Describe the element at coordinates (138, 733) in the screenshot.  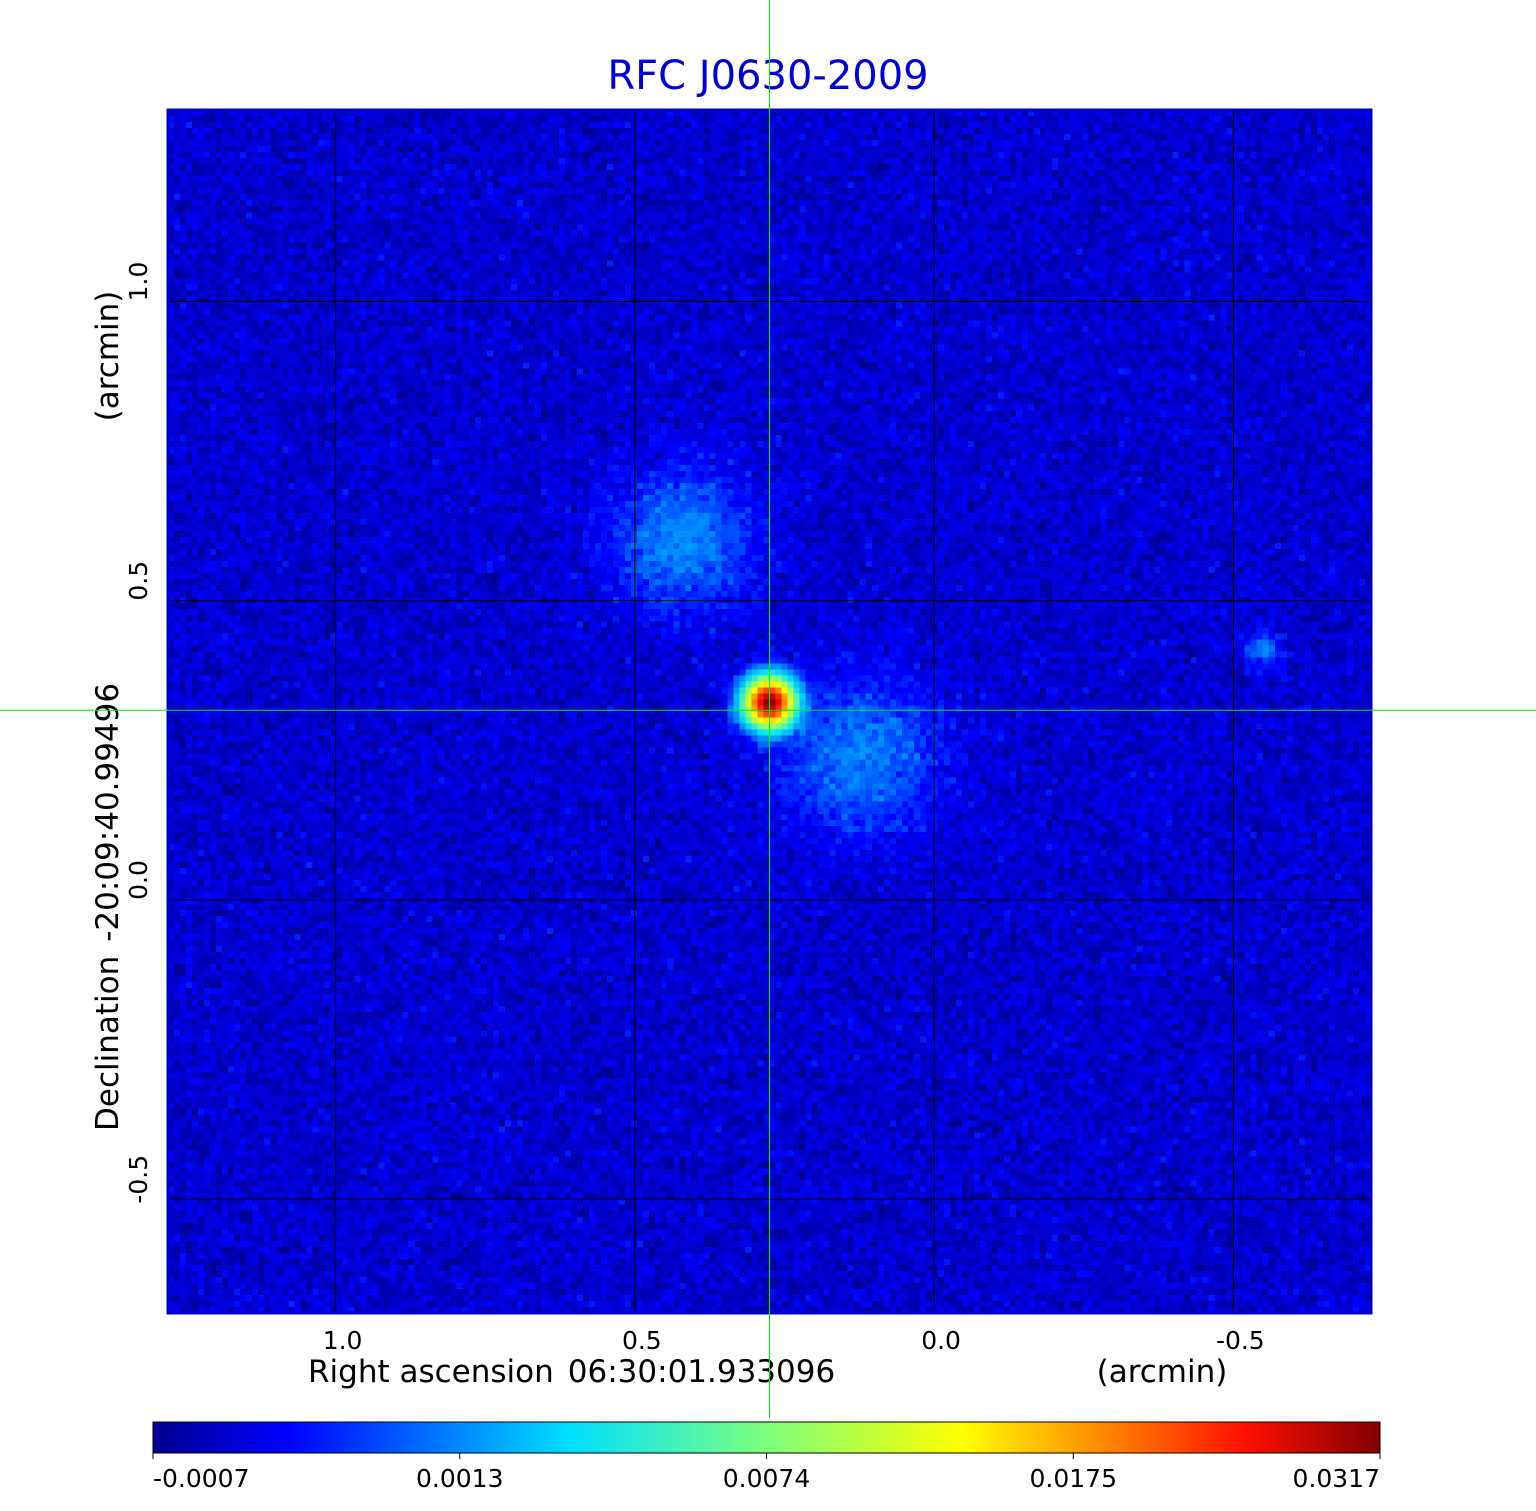
I see `y-tick-labels: 1.0 0.5 0.0 -0.5` at that location.